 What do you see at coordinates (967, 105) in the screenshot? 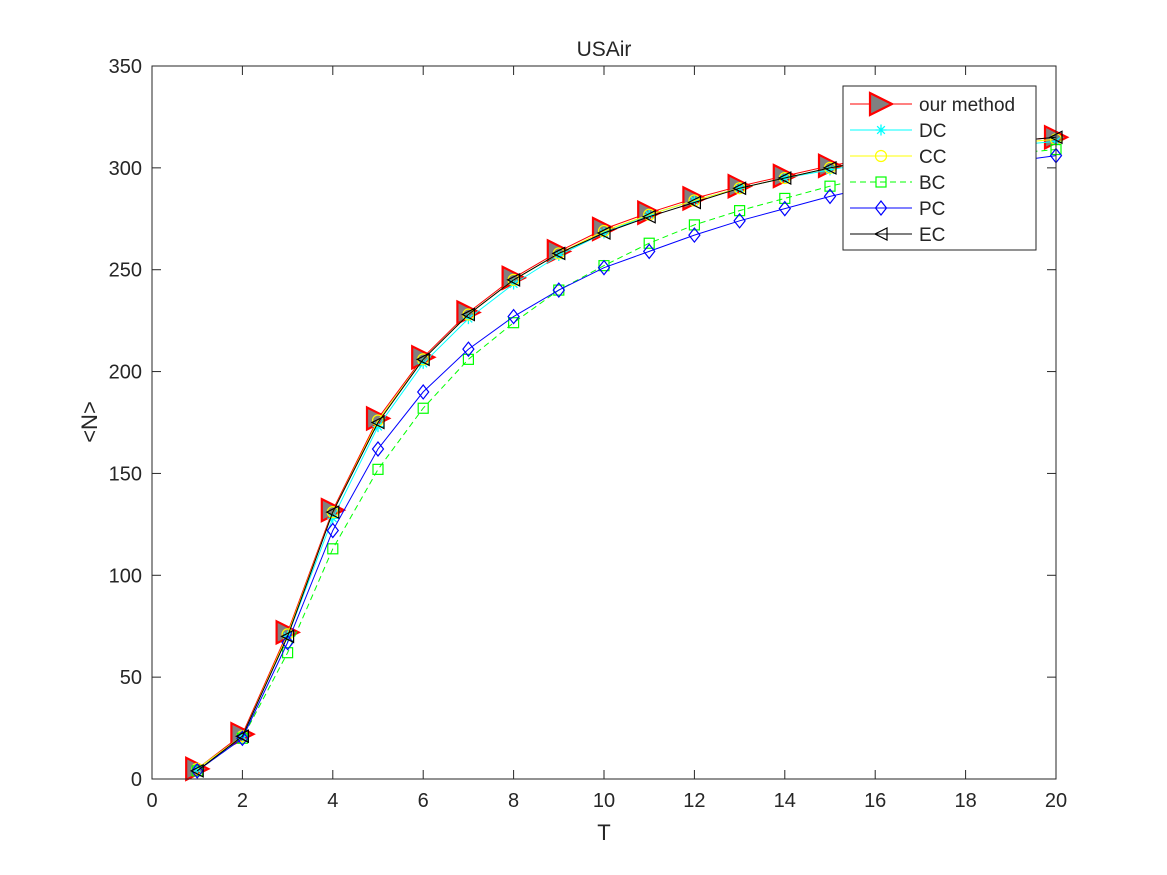
I see `legend-label: our method` at bounding box center [967, 105].